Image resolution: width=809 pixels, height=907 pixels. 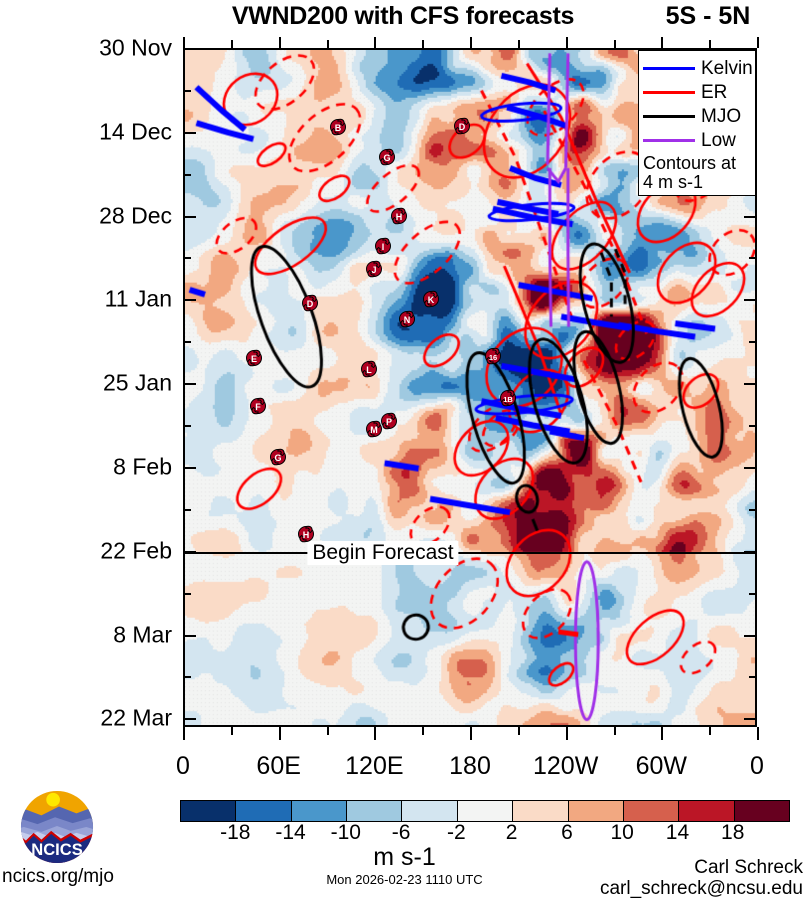 What do you see at coordinates (690, 163) in the screenshot?
I see `legend-note-line1: Contours at` at bounding box center [690, 163].